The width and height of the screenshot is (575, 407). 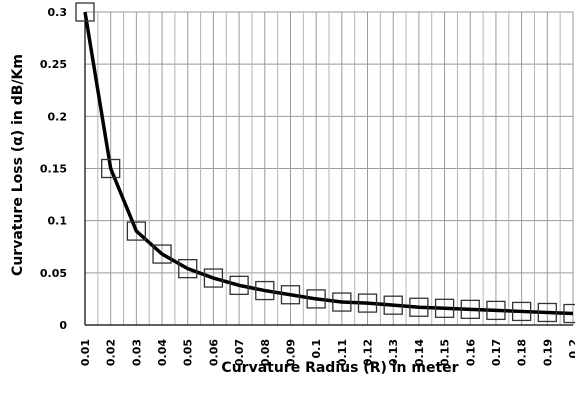 I want to click on x-tick-label: 0.11, so click(x=342, y=352).